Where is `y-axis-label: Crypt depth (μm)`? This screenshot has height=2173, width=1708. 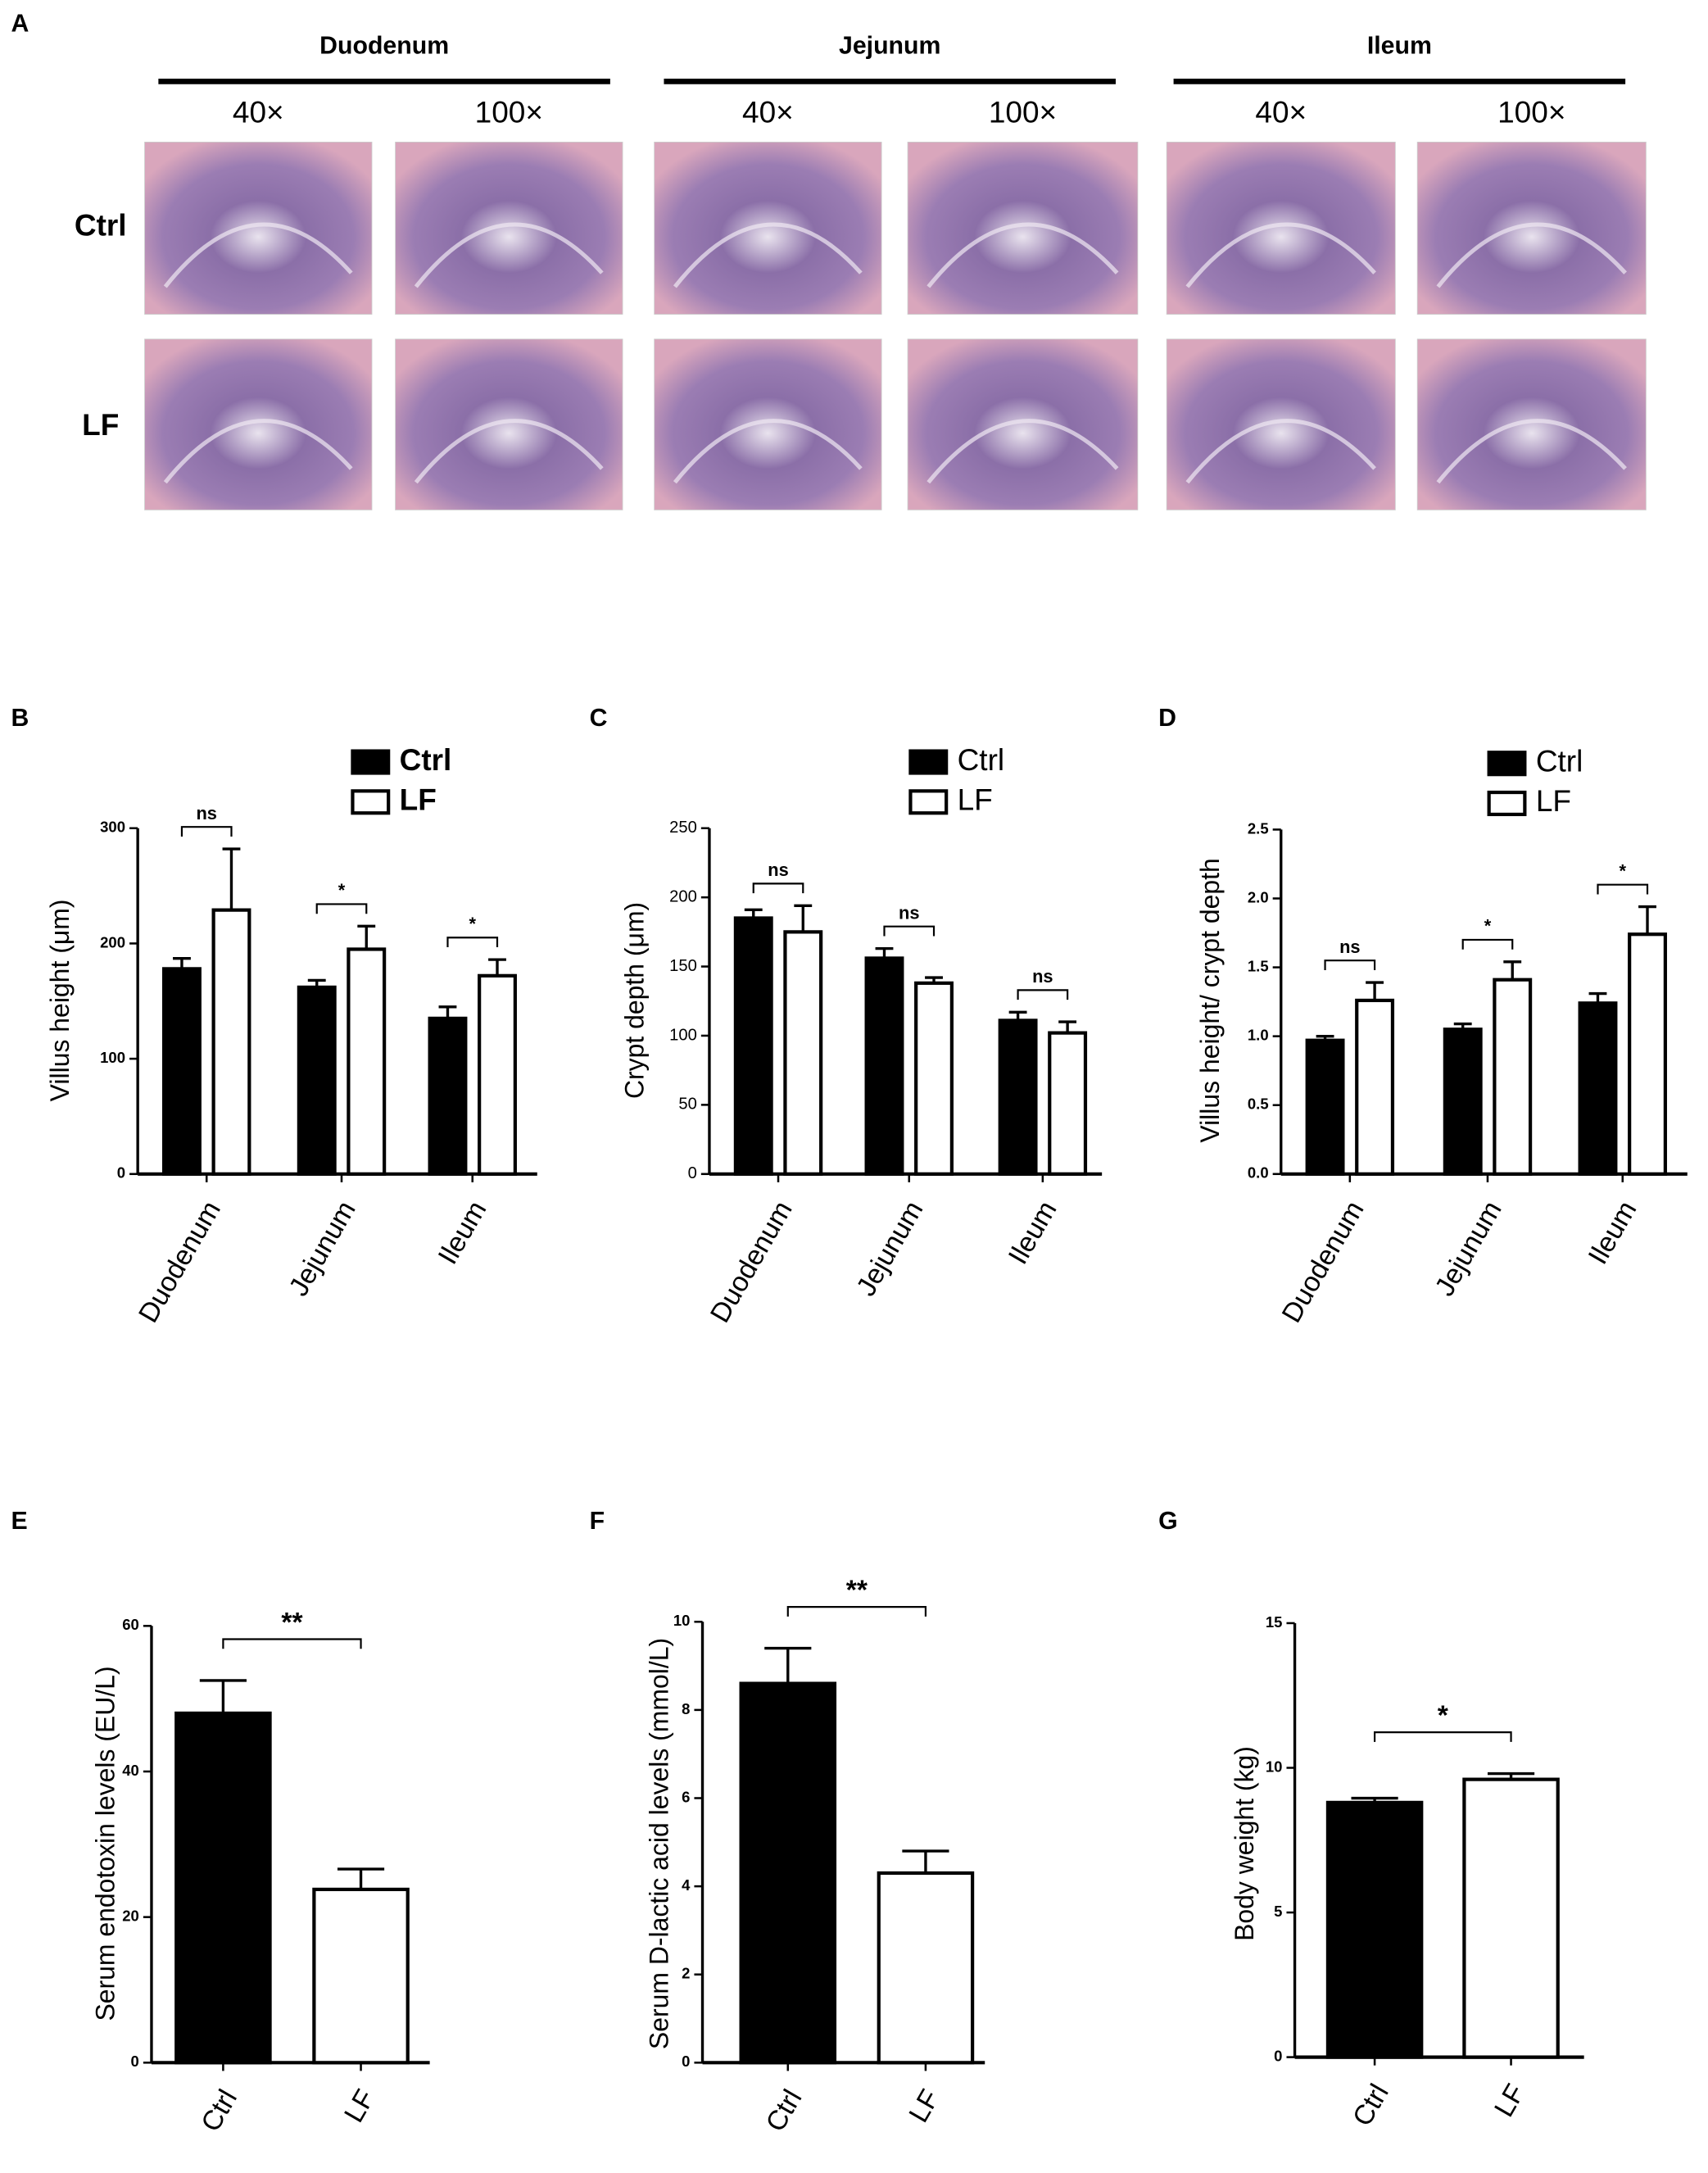 y-axis-label: Crypt depth (μm) is located at coordinates (634, 1000).